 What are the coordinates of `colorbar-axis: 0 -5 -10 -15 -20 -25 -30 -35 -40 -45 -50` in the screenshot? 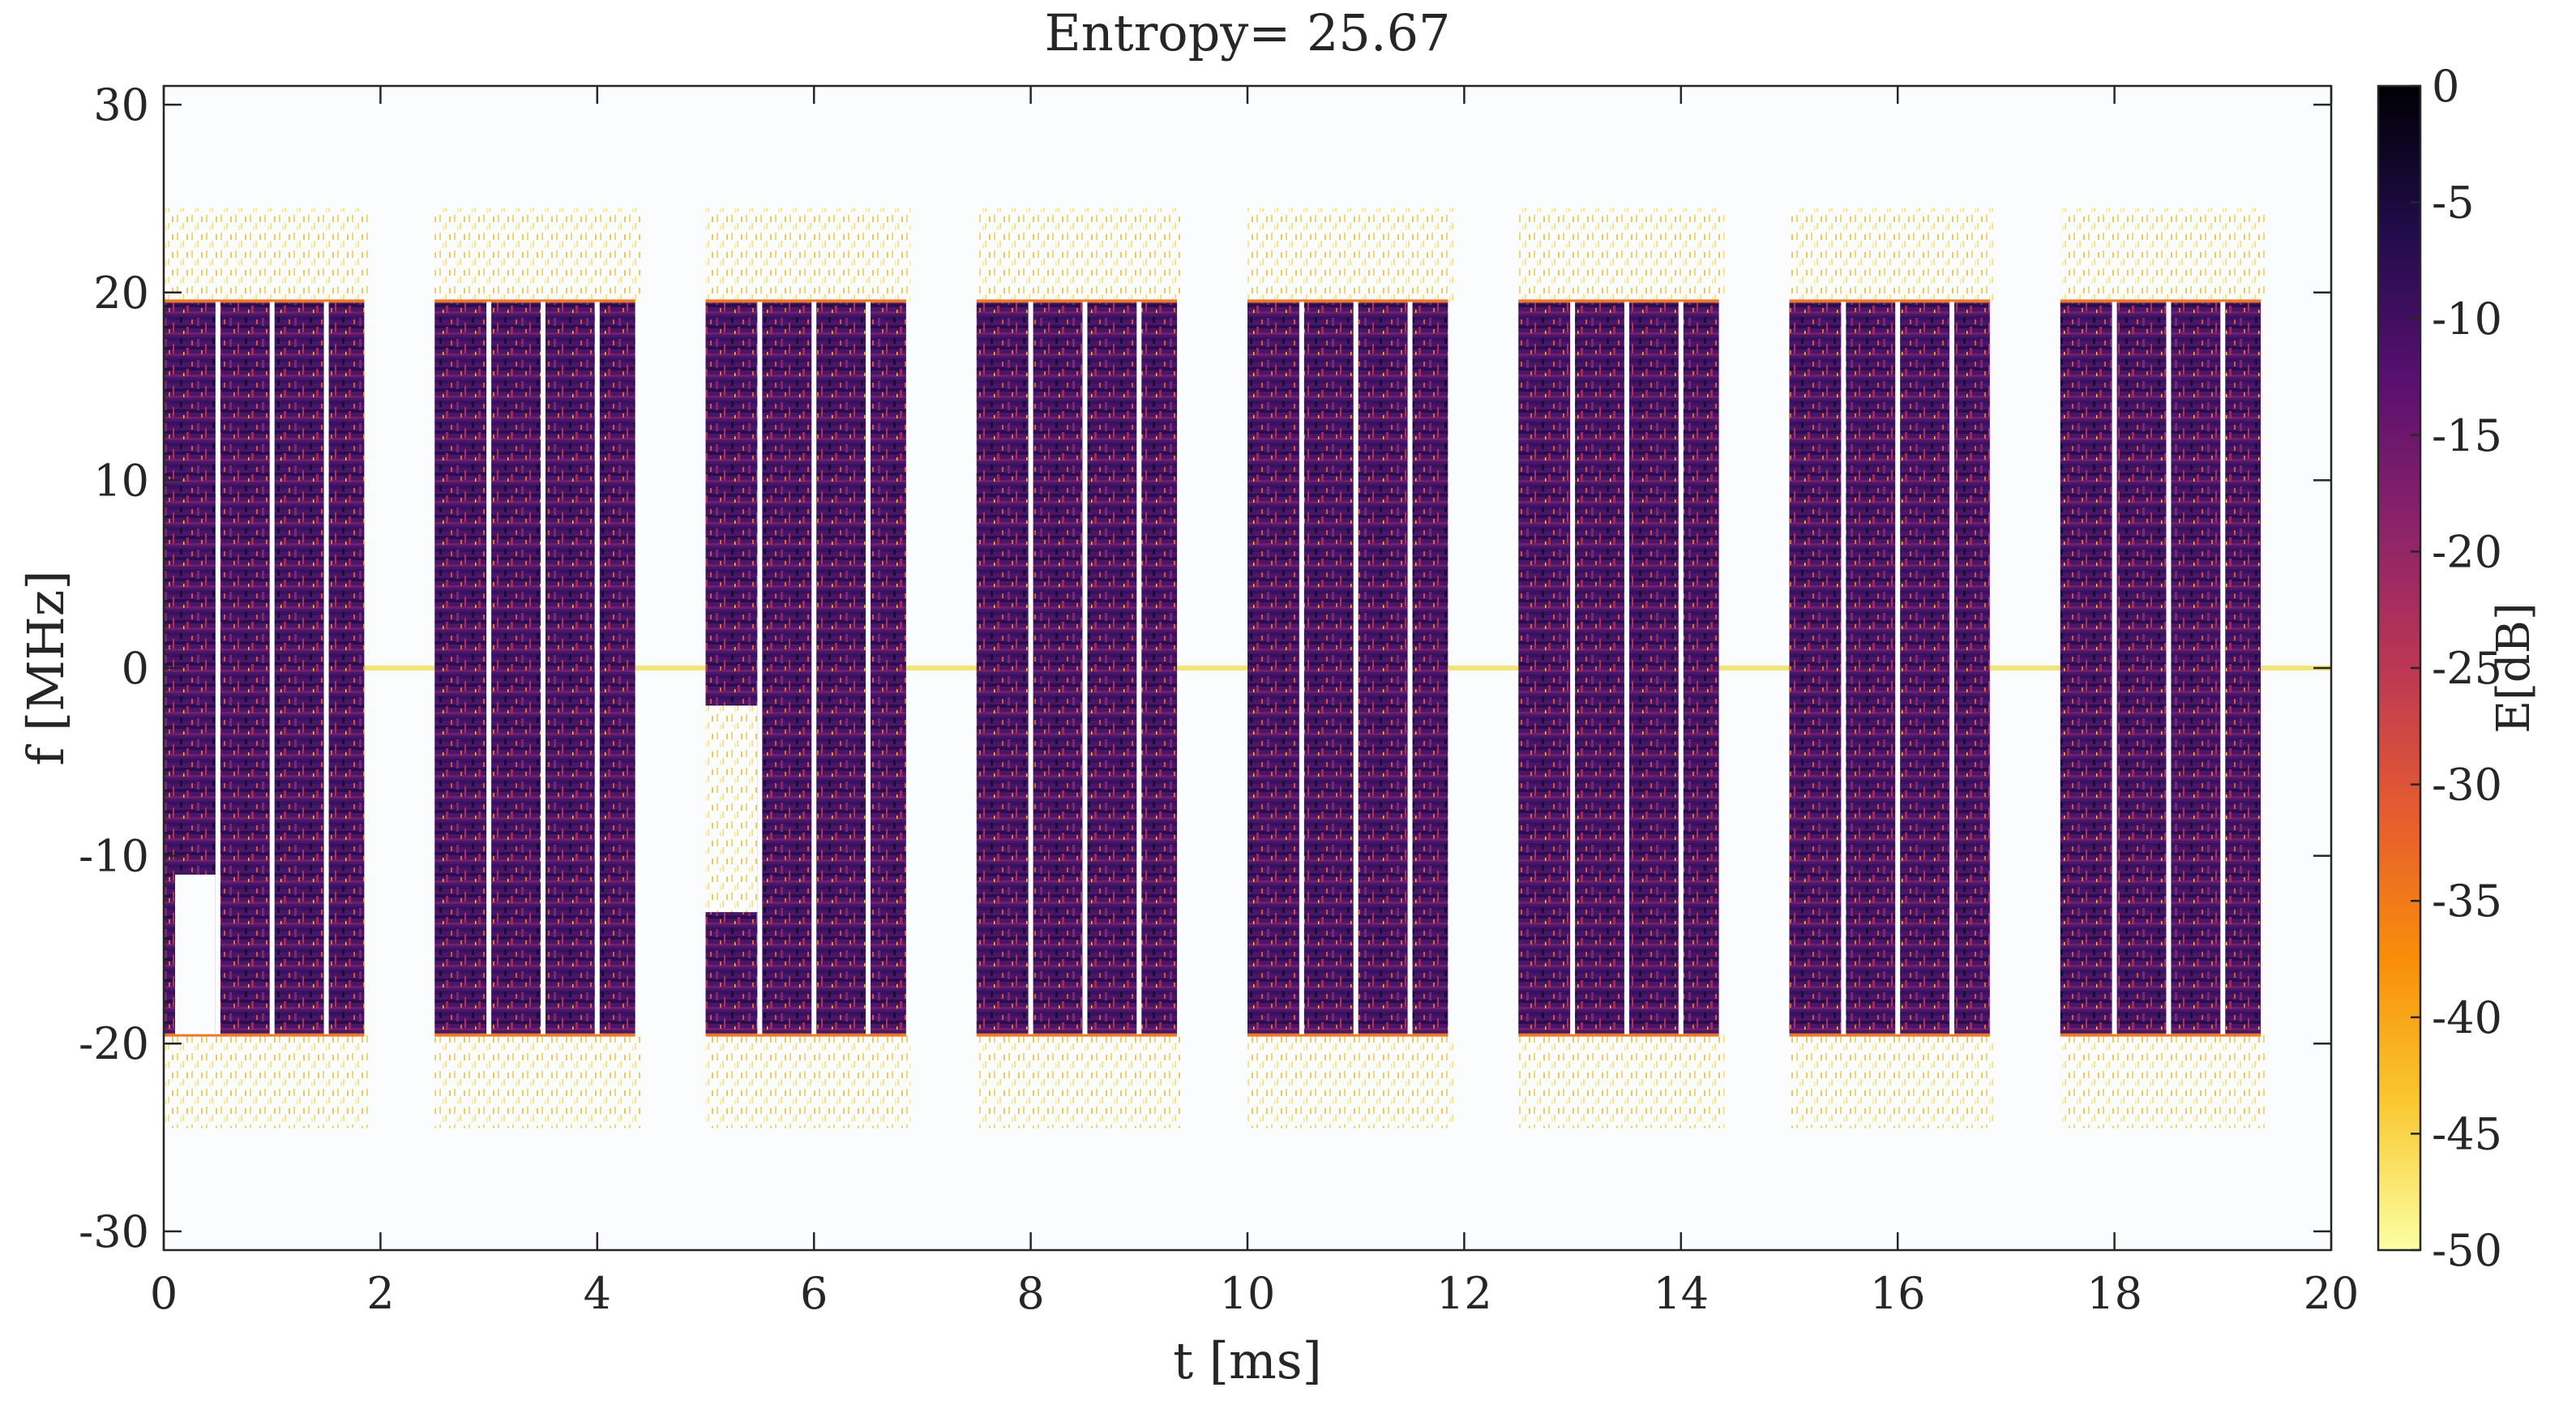 It's located at (2456, 668).